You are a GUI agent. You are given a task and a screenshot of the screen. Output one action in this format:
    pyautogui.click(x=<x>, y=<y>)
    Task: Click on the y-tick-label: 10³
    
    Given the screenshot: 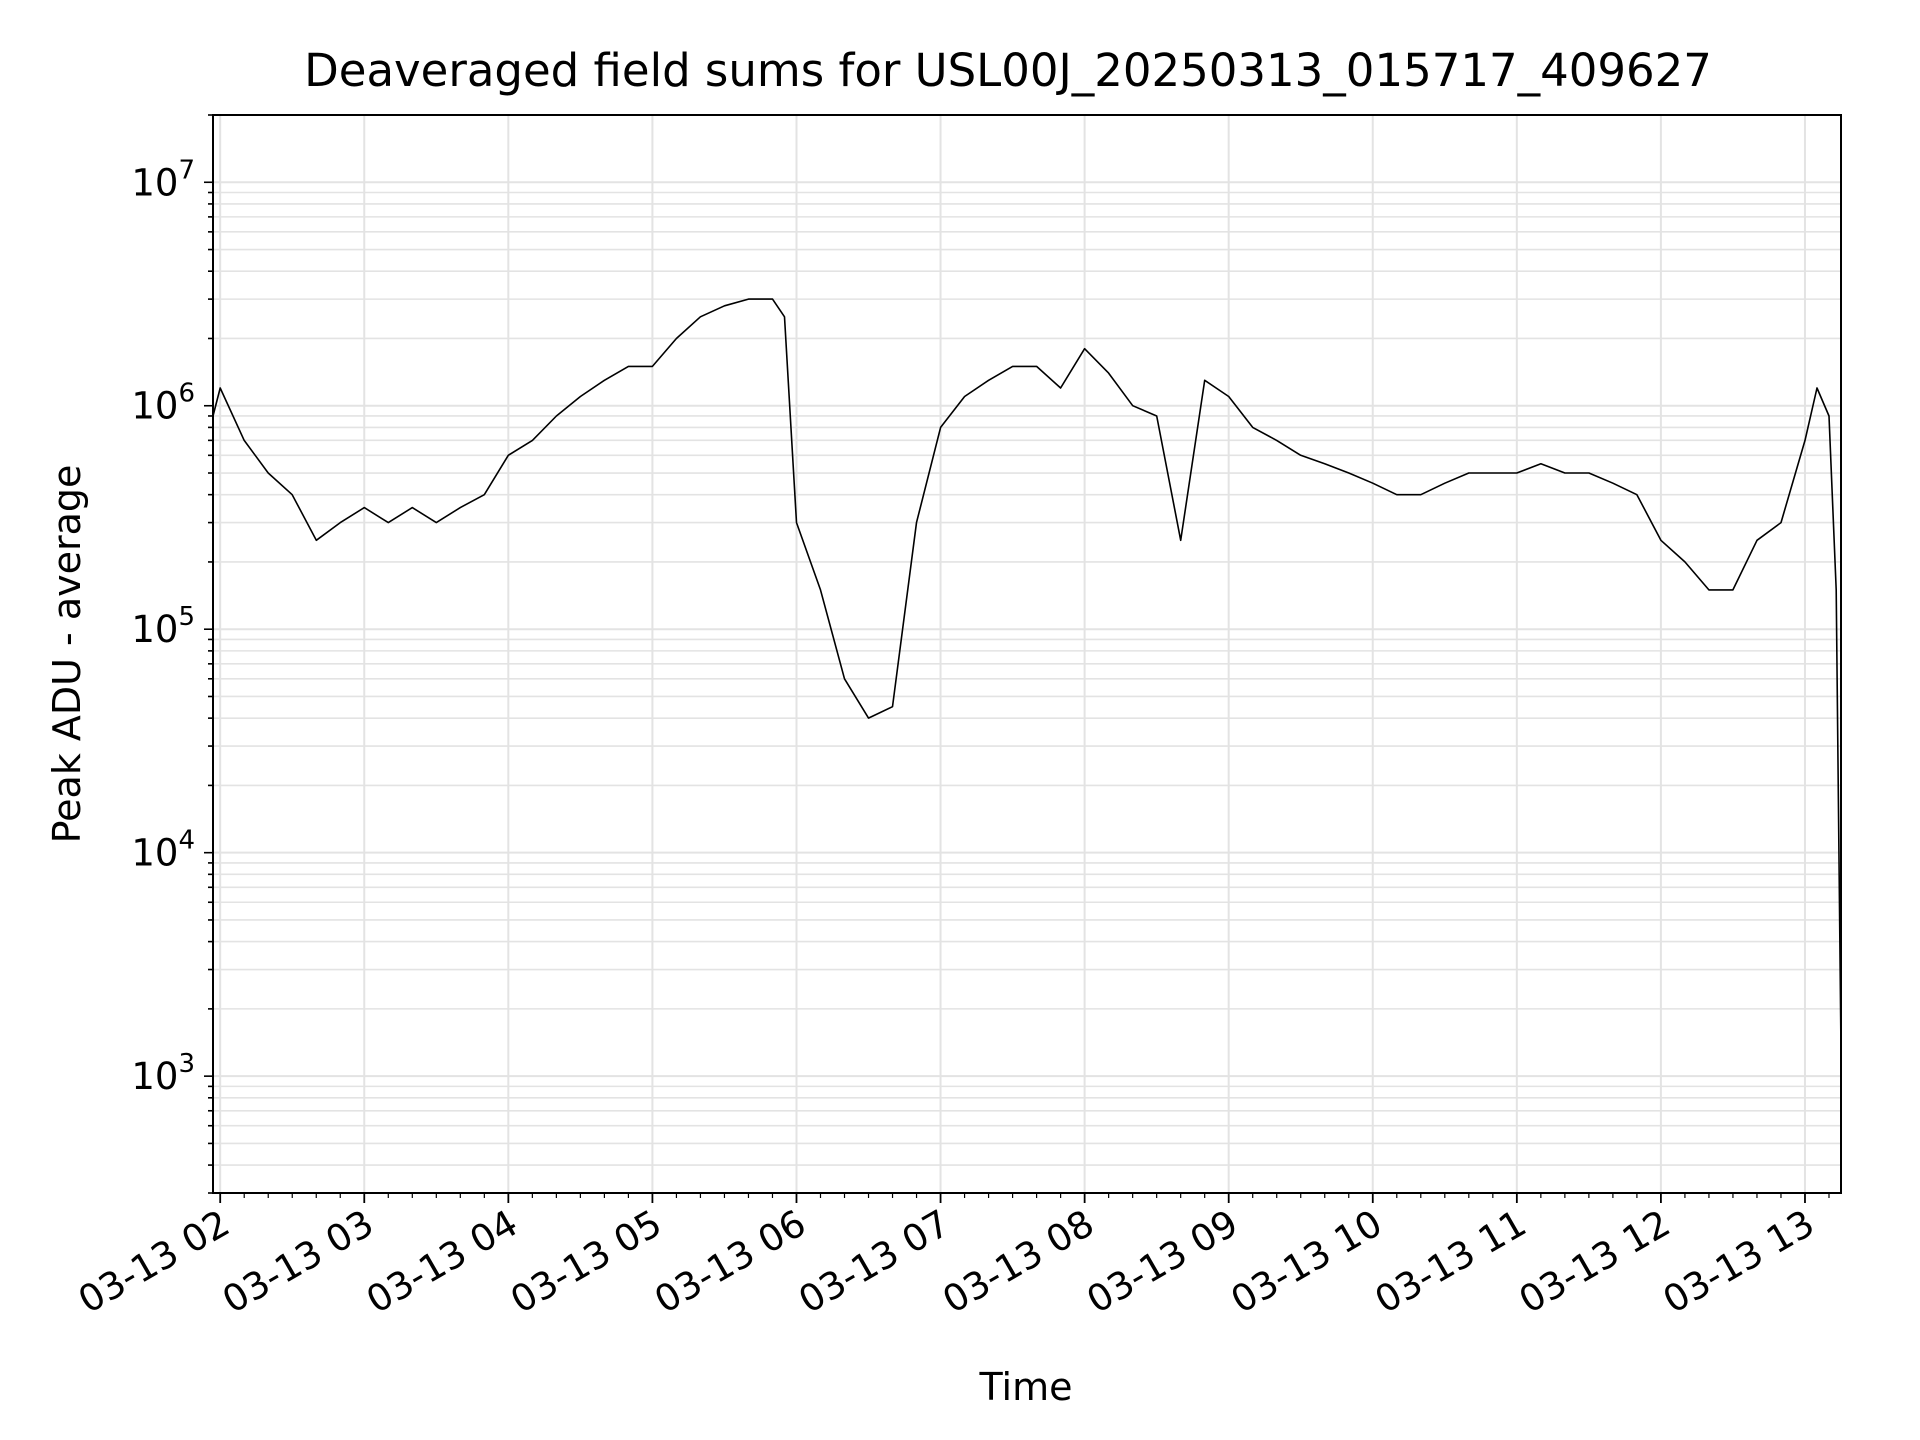 What is the action you would take?
    pyautogui.click(x=163, y=1073)
    